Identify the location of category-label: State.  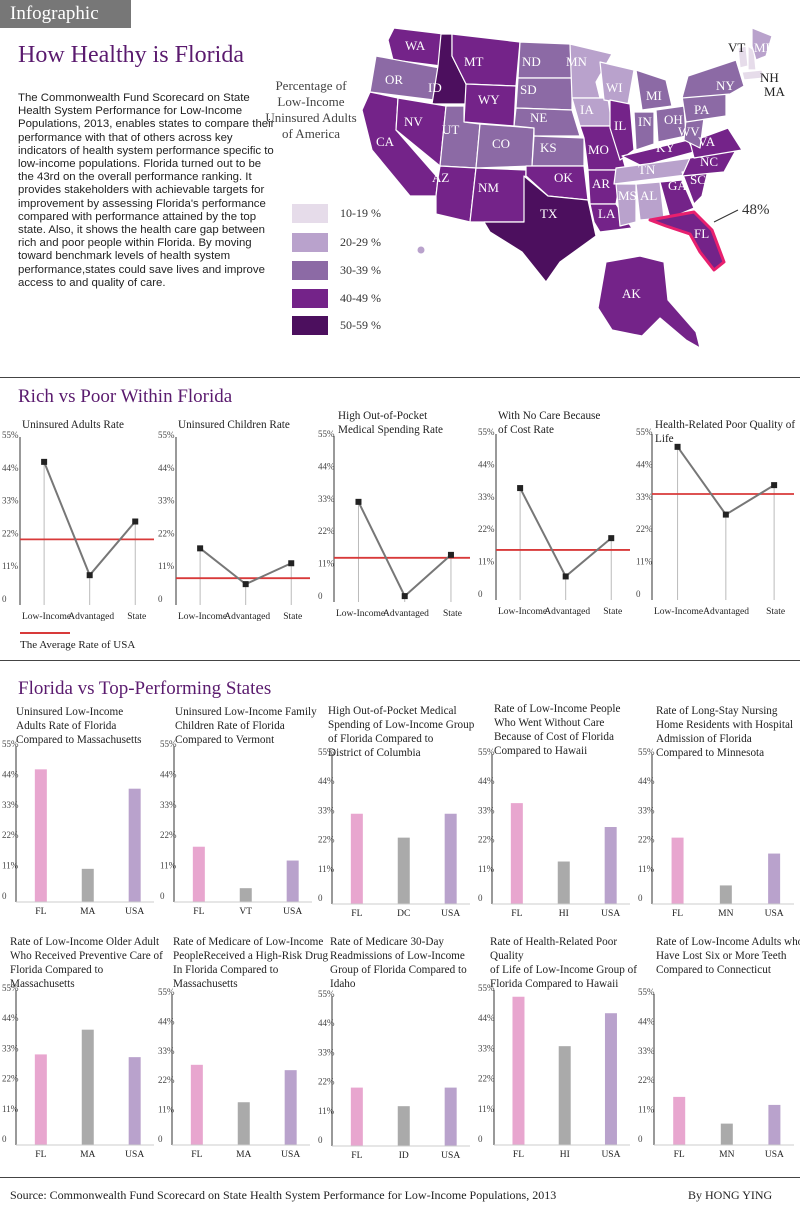
(612, 612).